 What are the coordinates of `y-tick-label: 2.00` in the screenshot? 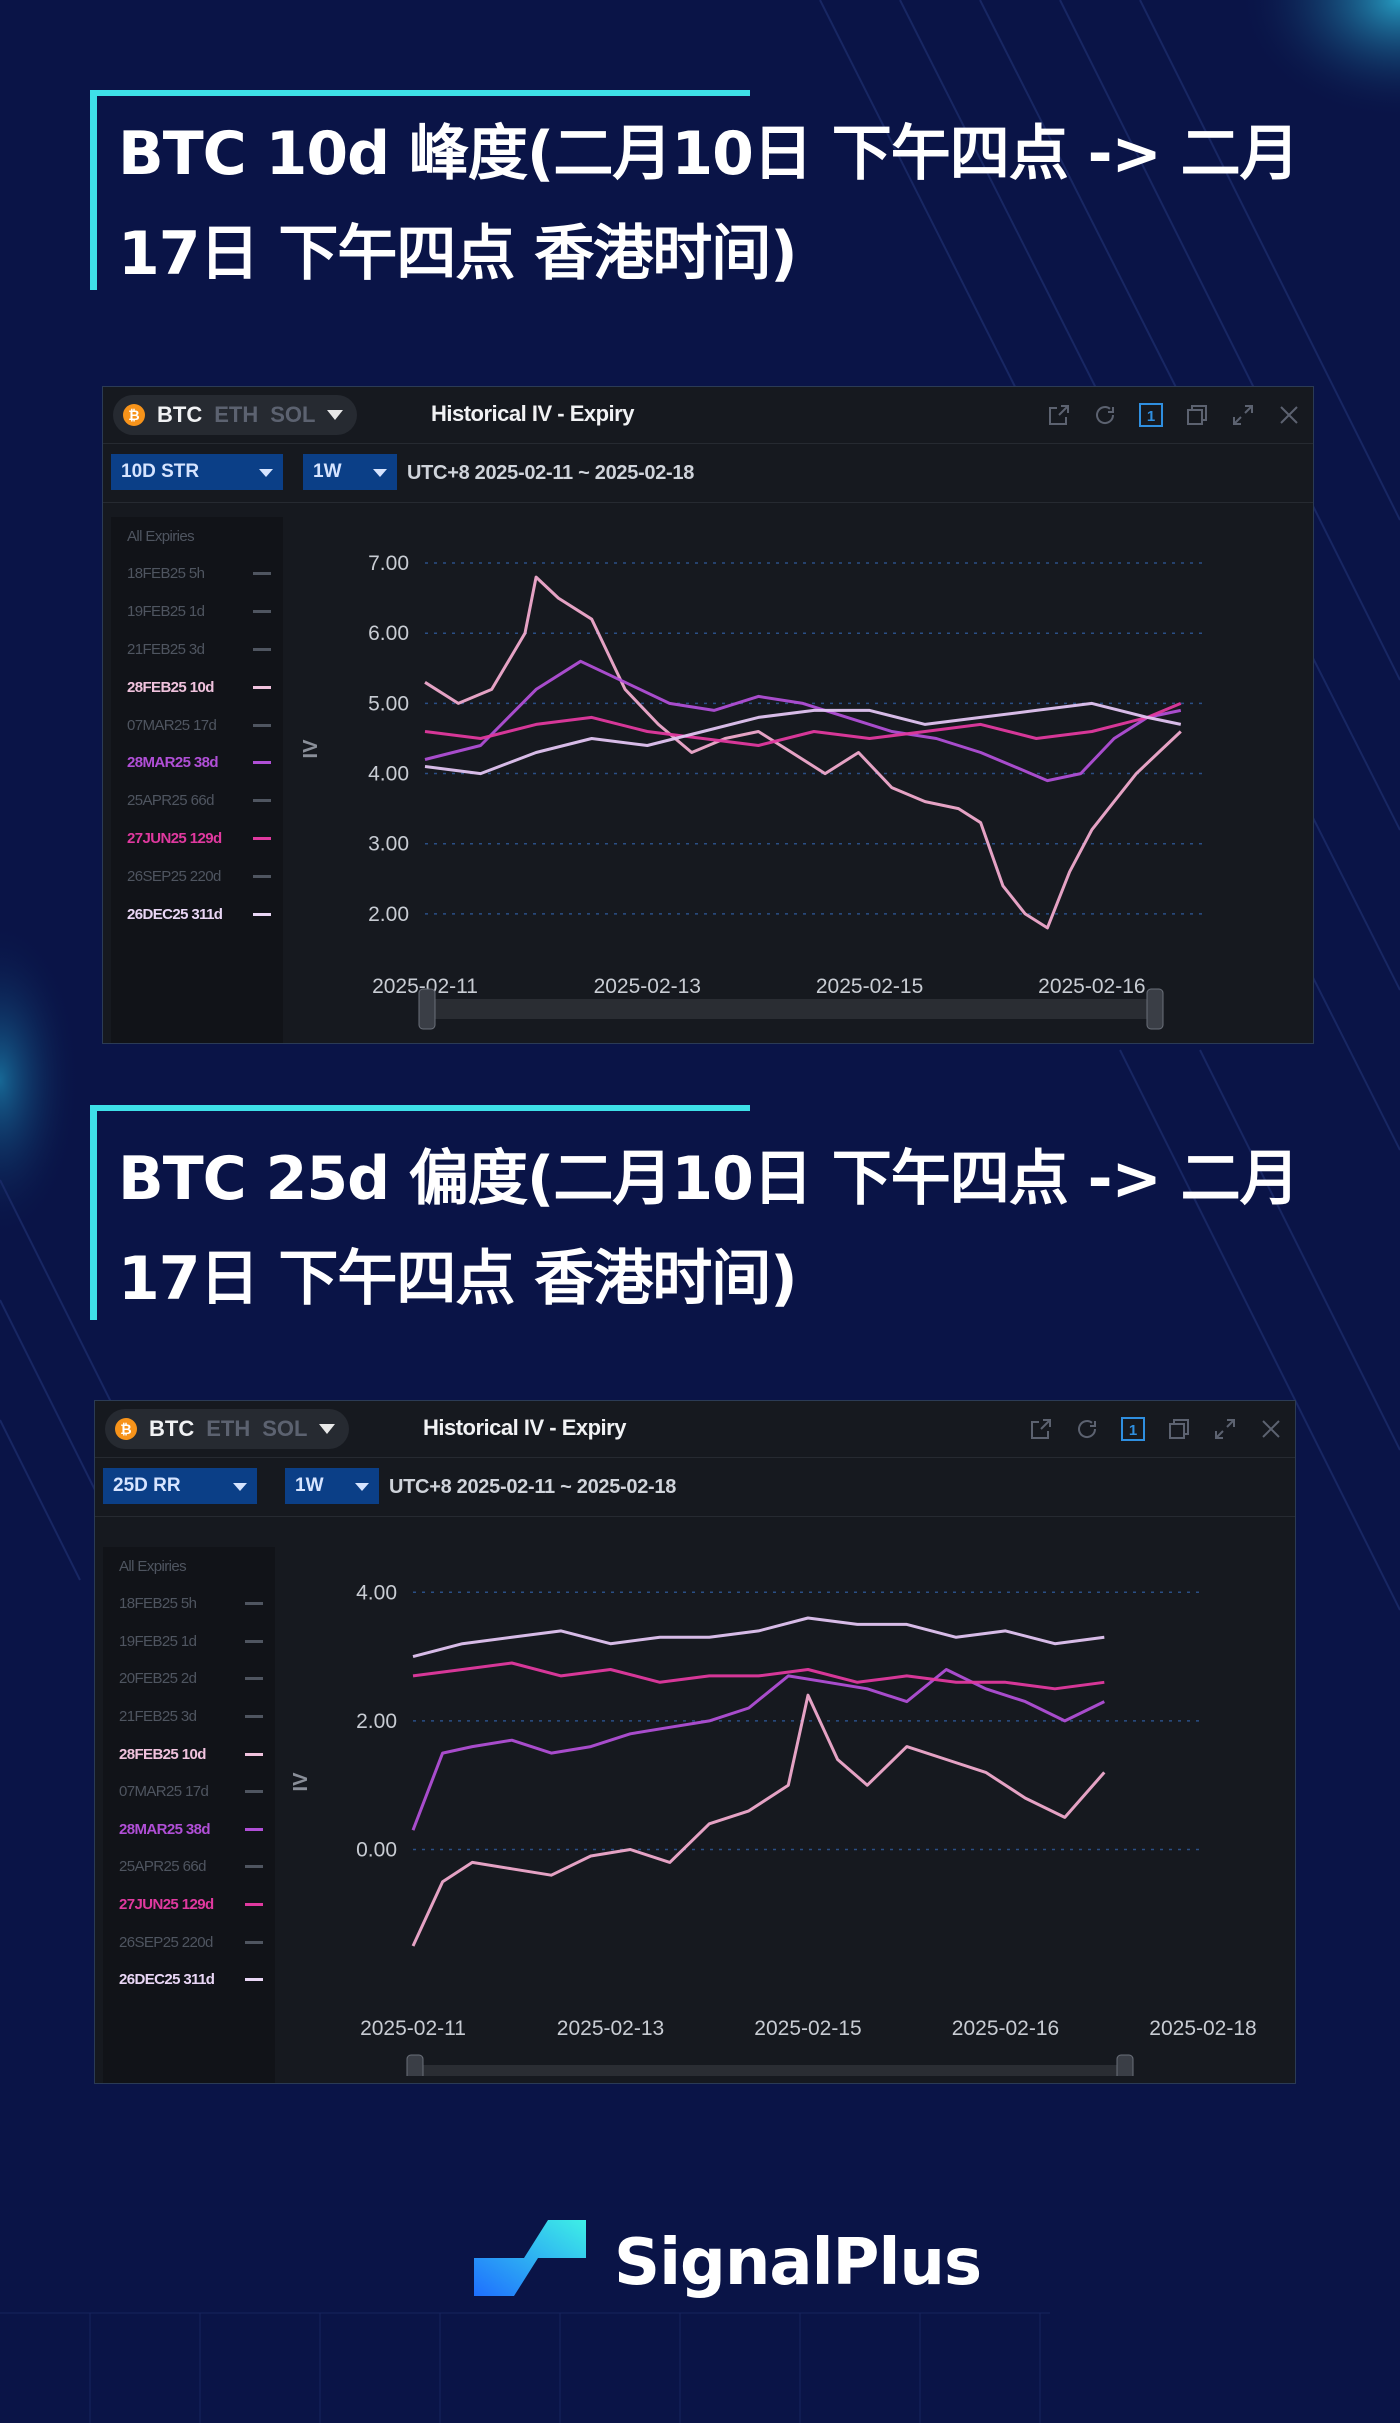 It's located at (376, 1721).